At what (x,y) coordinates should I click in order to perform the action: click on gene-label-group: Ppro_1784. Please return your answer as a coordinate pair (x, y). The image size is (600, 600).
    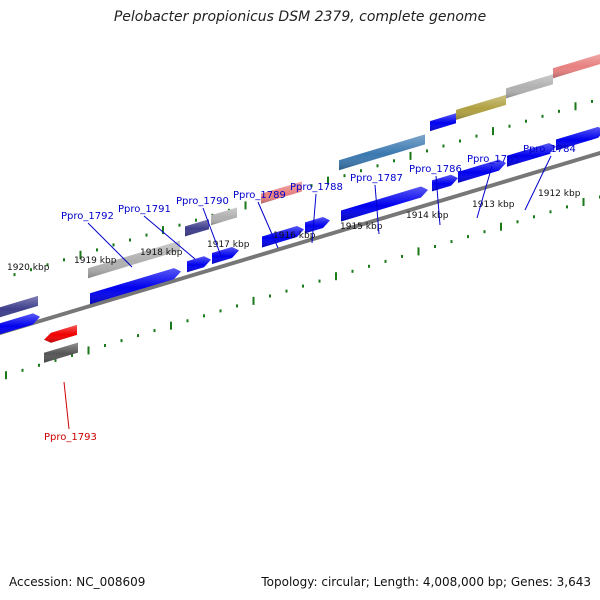
    Looking at the image, I should click on (549, 177).